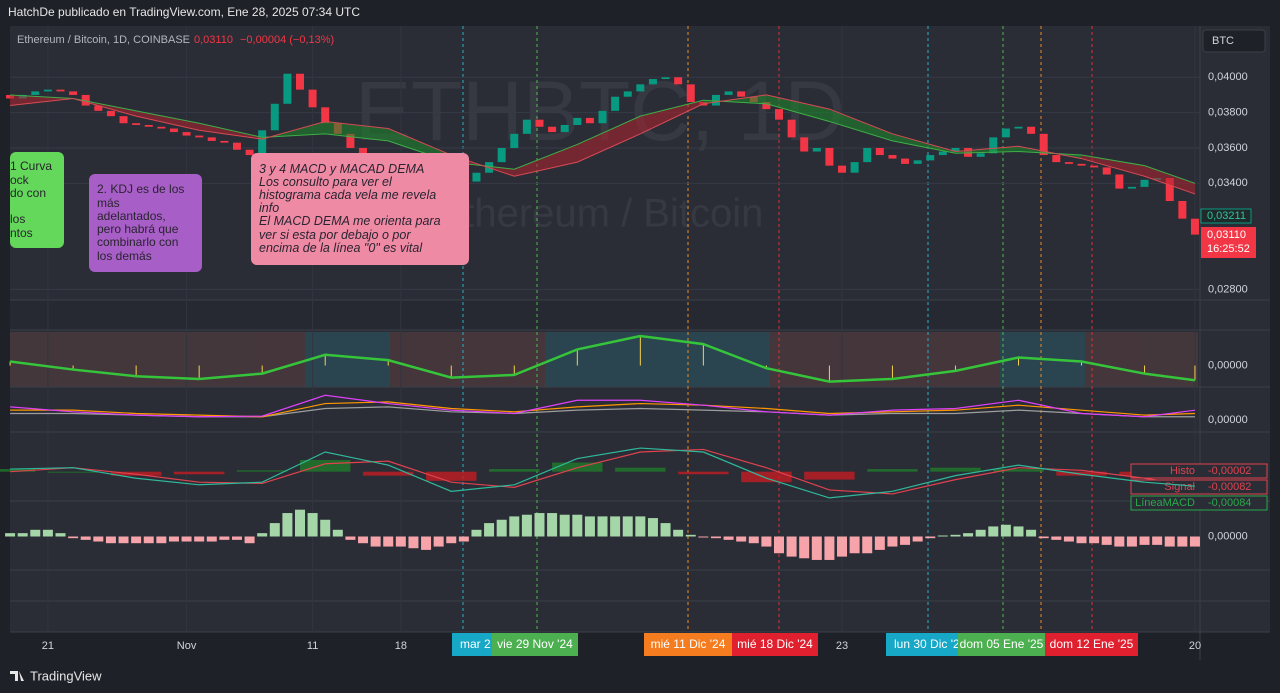 The image size is (1280, 693). Describe the element at coordinates (138, 242) in the screenshot. I see `note-line: combinarlo con` at that location.